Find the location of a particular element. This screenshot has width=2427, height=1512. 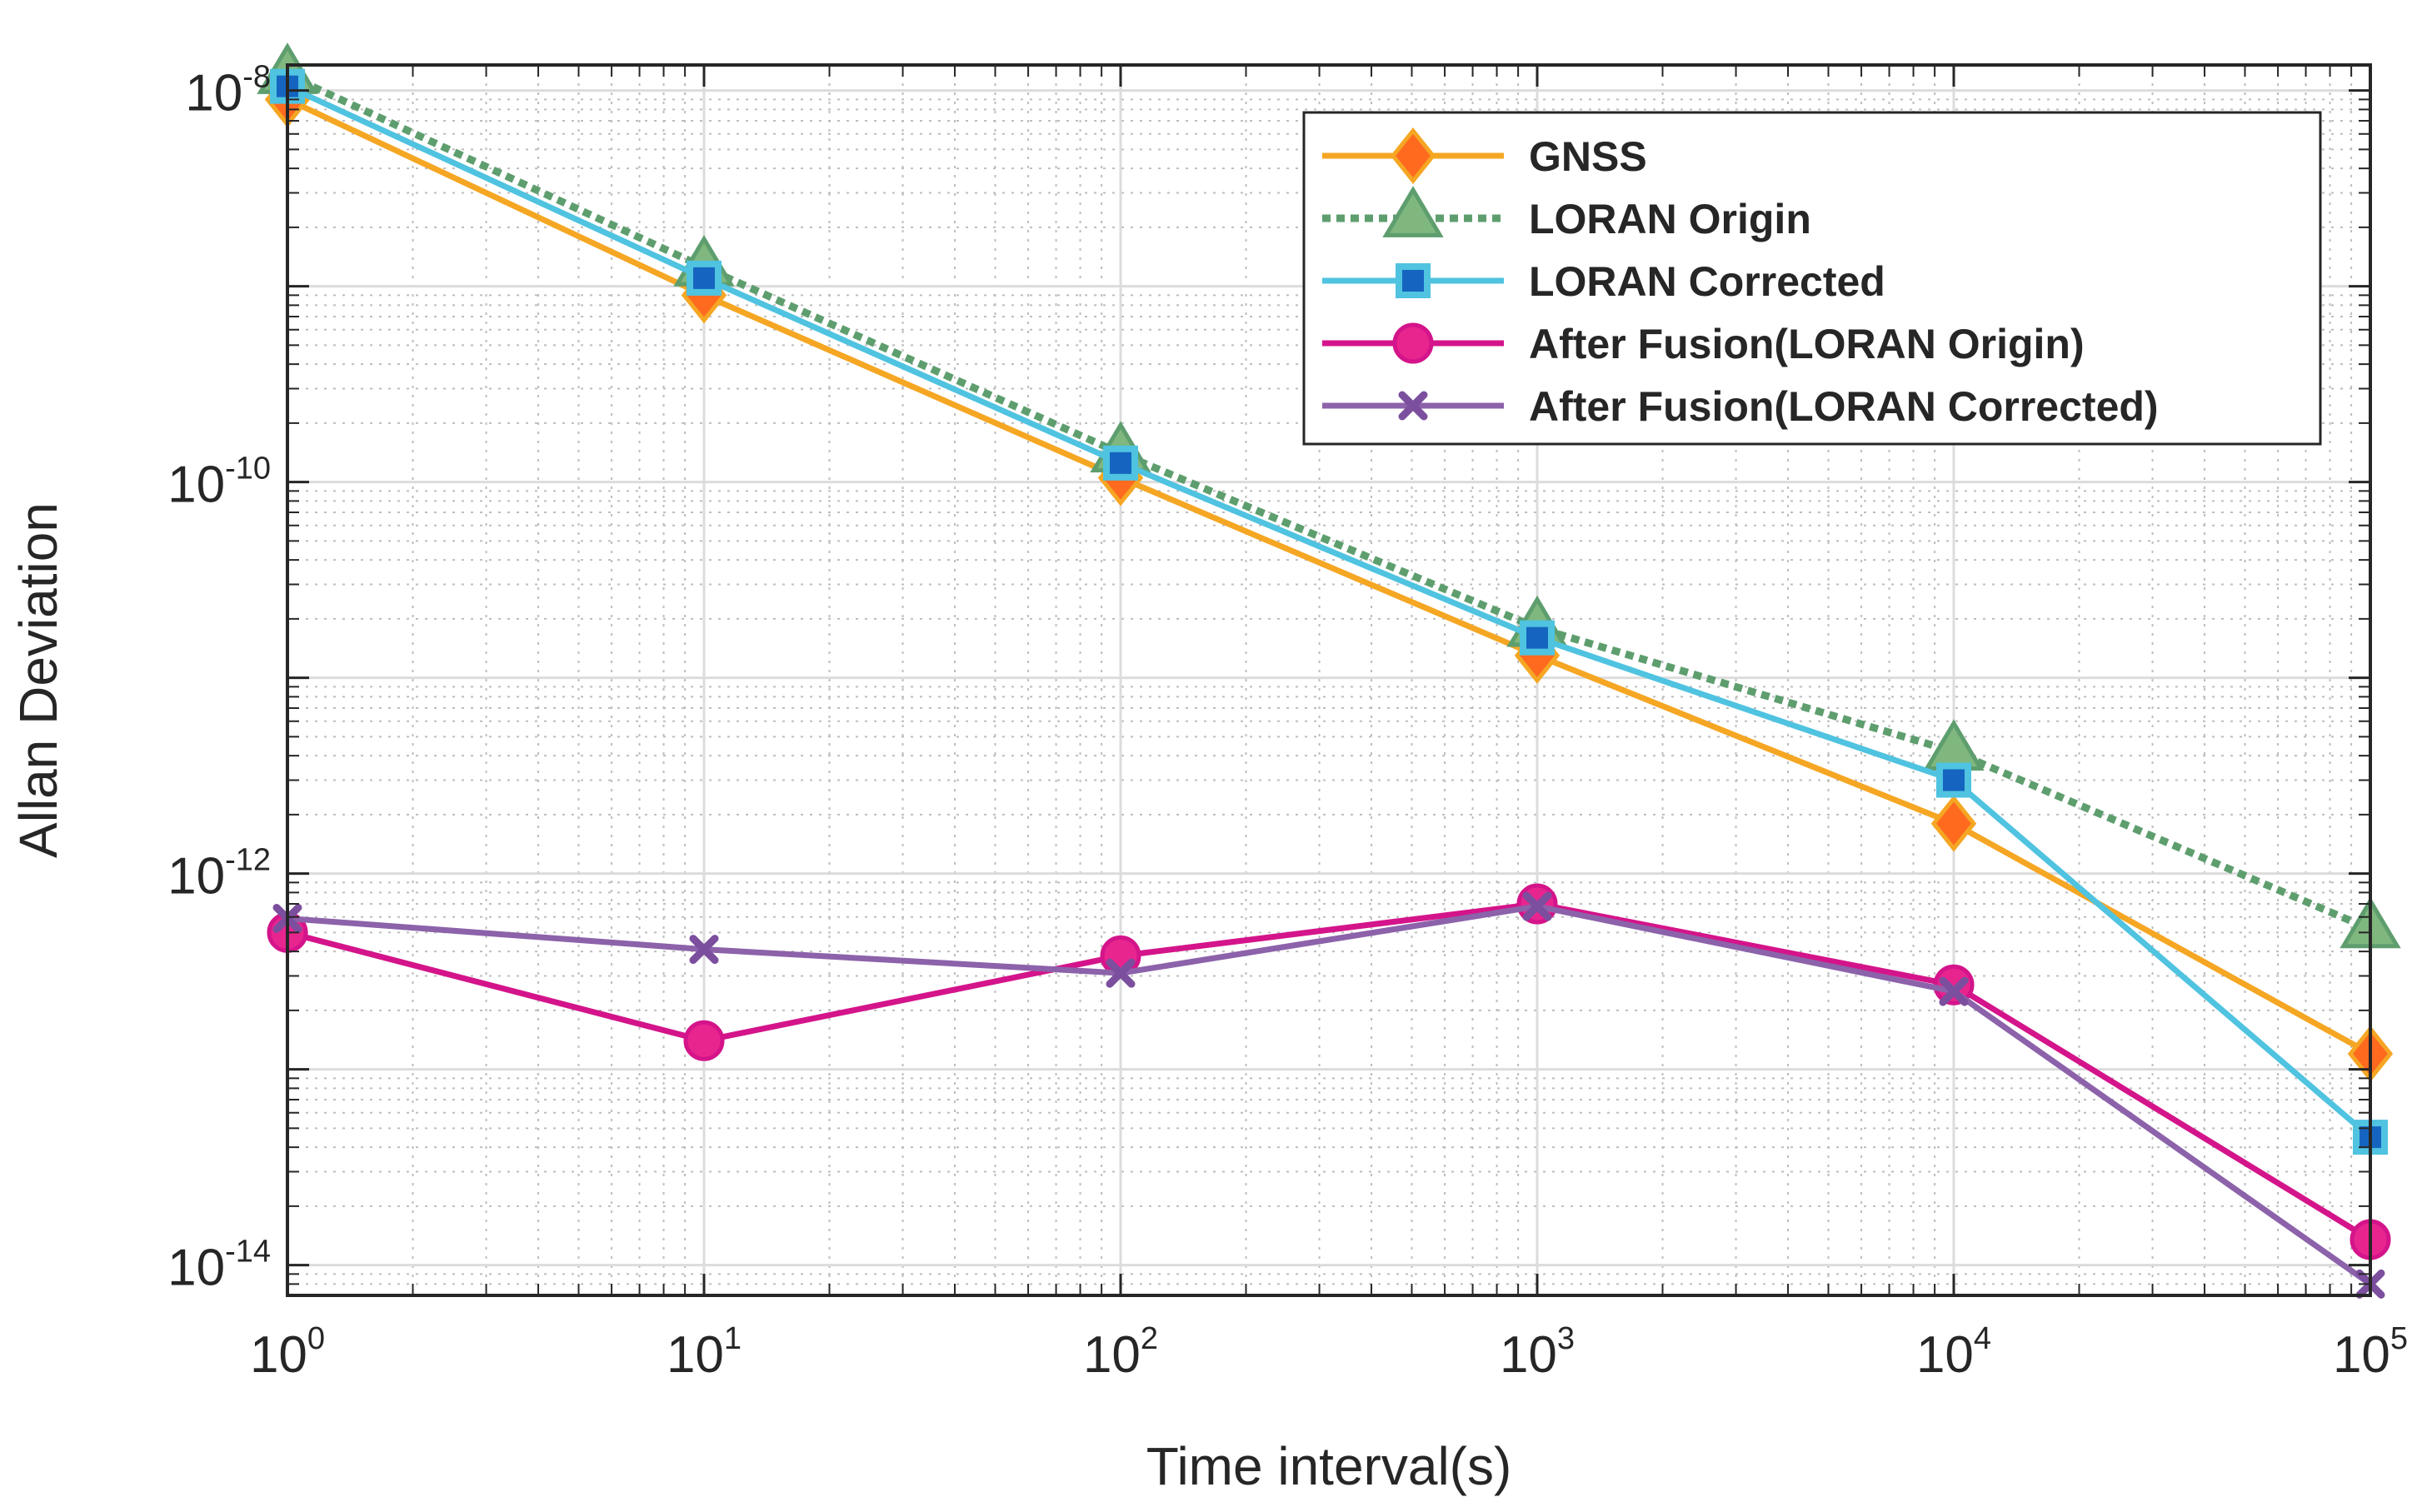

legend-entry: LORAN Corrected is located at coordinates (1603, 281).